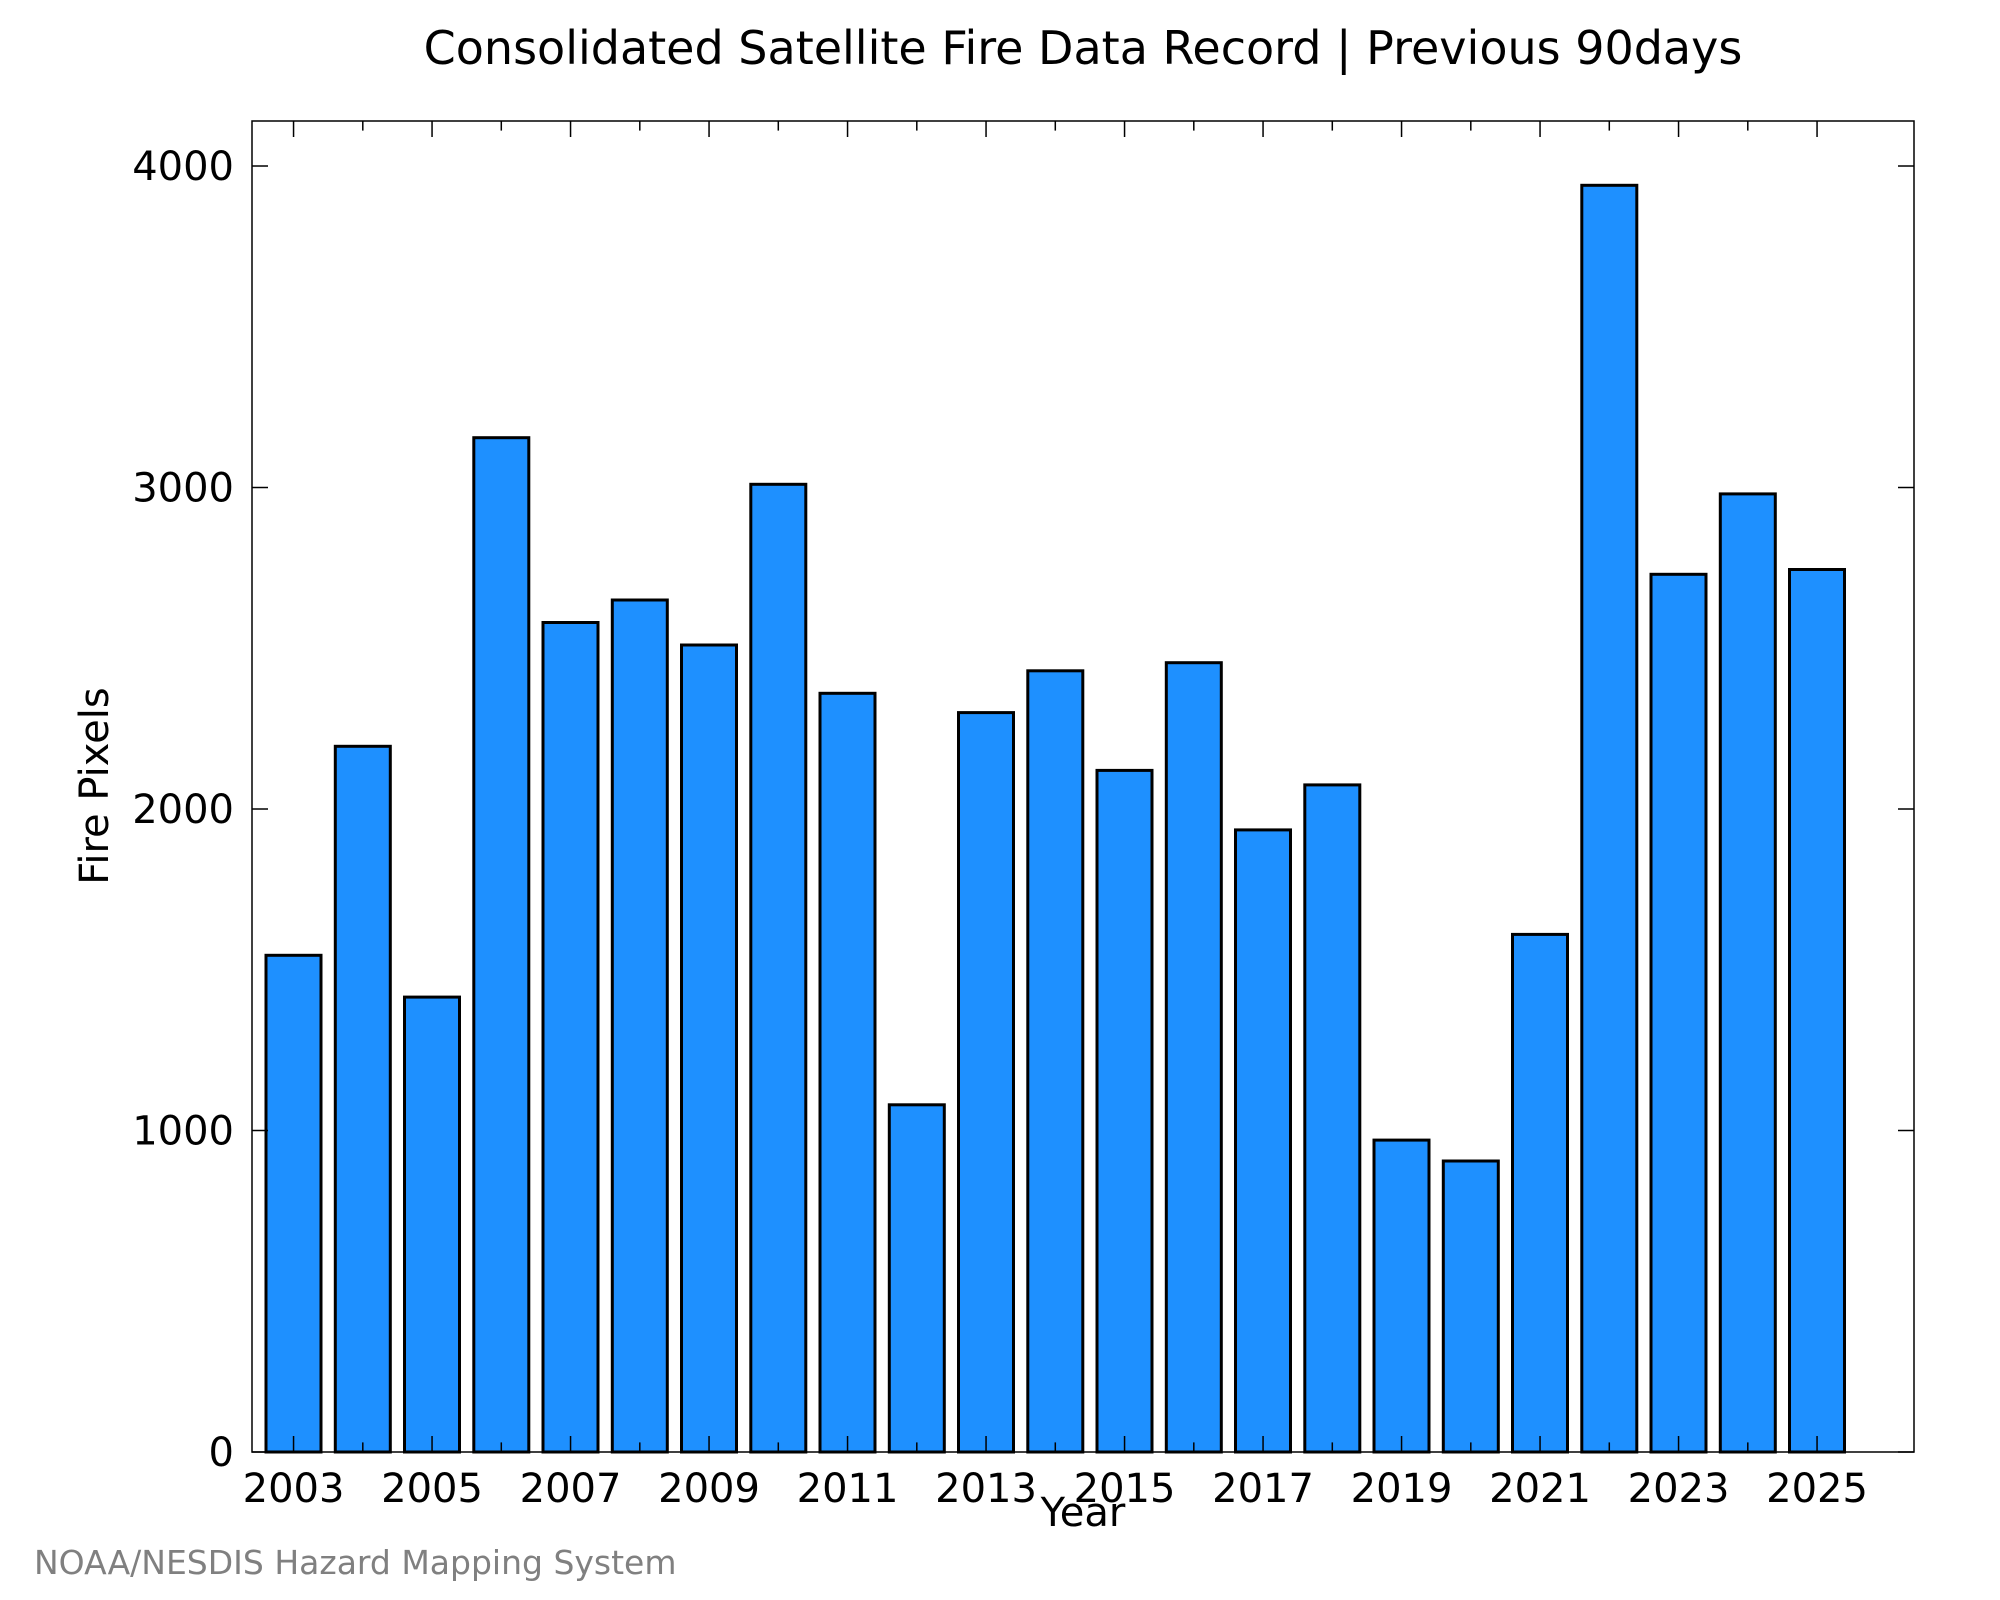 The image size is (2000, 1600). Describe the element at coordinates (1124, 1111) in the screenshot. I see `bar-2015` at that location.